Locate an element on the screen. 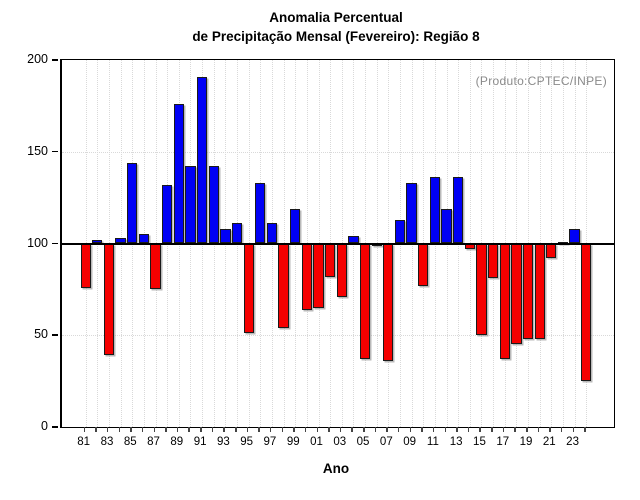 Image resolution: width=640 pixels, height=500 pixels. x-tick-label: 17 is located at coordinates (503, 442).